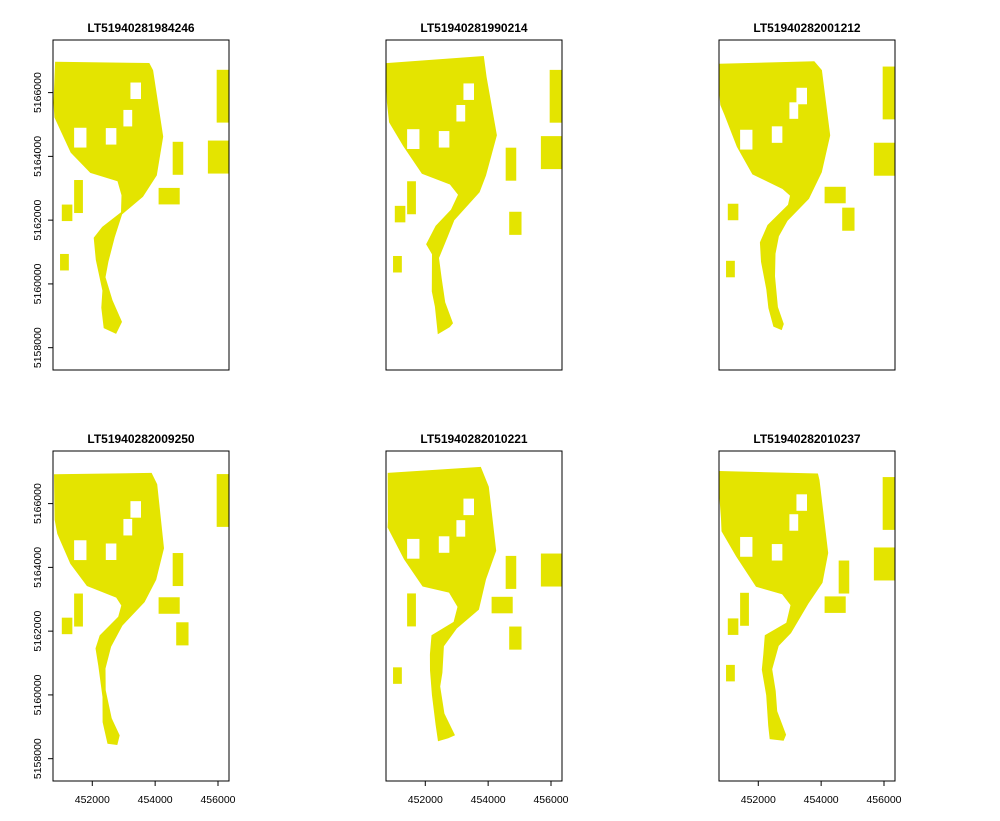 Image resolution: width=1000 pixels, height=821 pixels. Describe the element at coordinates (807, 439) in the screenshot. I see `panel-title: LT51940282010237` at that location.